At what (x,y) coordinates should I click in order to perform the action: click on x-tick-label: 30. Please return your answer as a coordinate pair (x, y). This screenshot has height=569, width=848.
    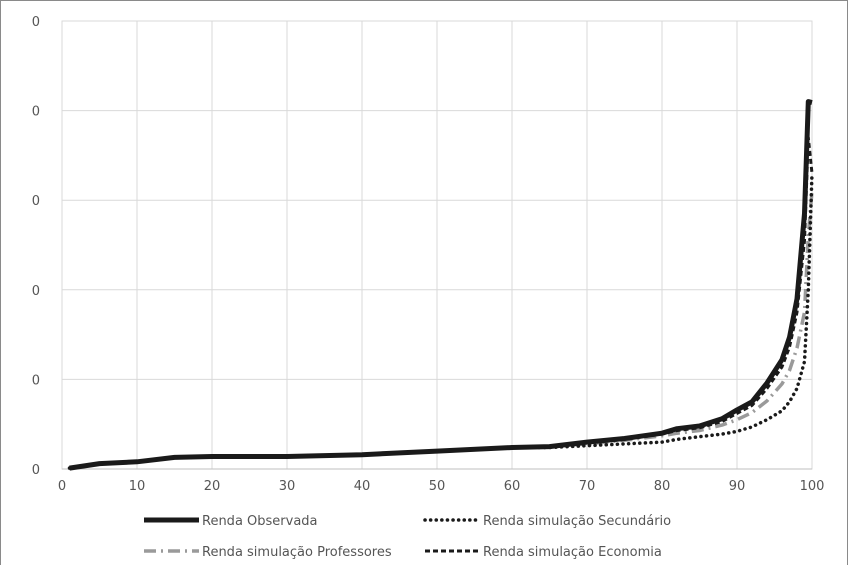
    Looking at the image, I should click on (287, 486).